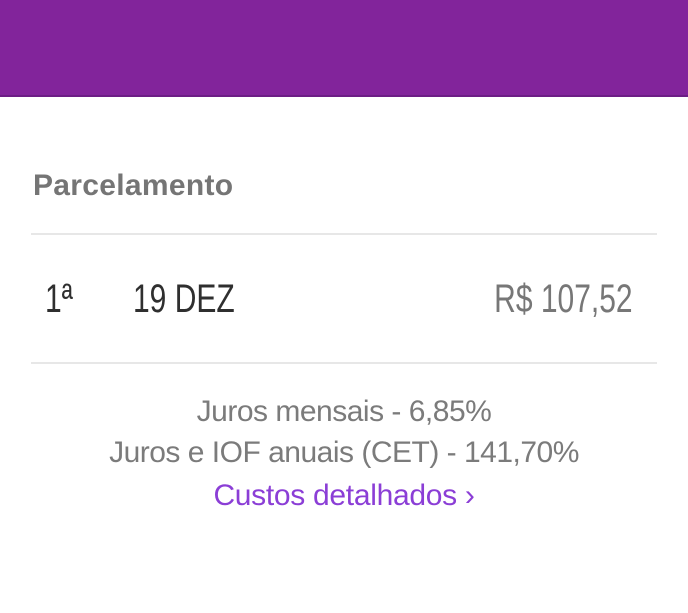  What do you see at coordinates (335, 495) in the screenshot?
I see `detailed-costs-label: Custos detalhados` at bounding box center [335, 495].